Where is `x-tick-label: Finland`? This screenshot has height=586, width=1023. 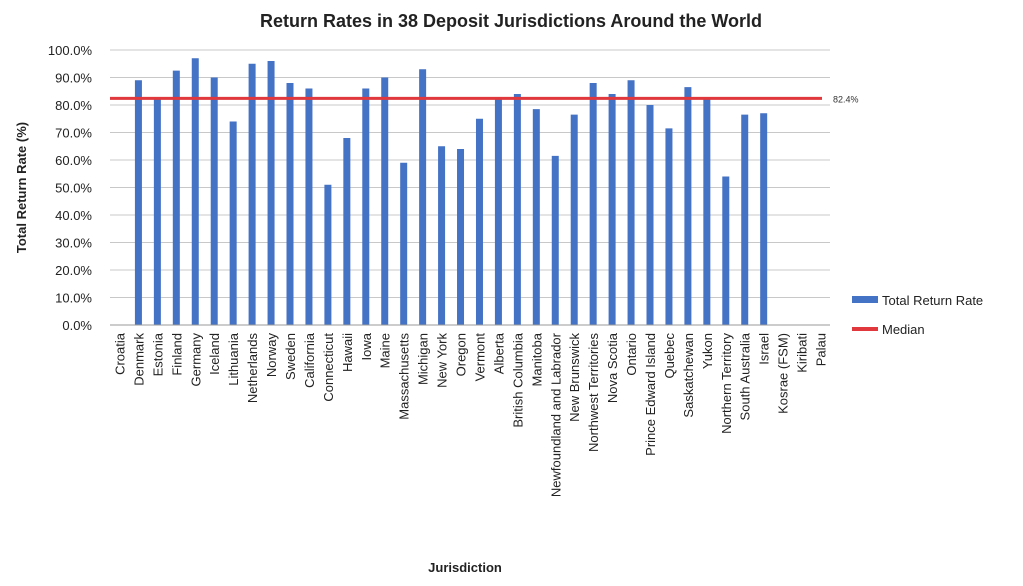 x-tick-label: Finland is located at coordinates (176, 354).